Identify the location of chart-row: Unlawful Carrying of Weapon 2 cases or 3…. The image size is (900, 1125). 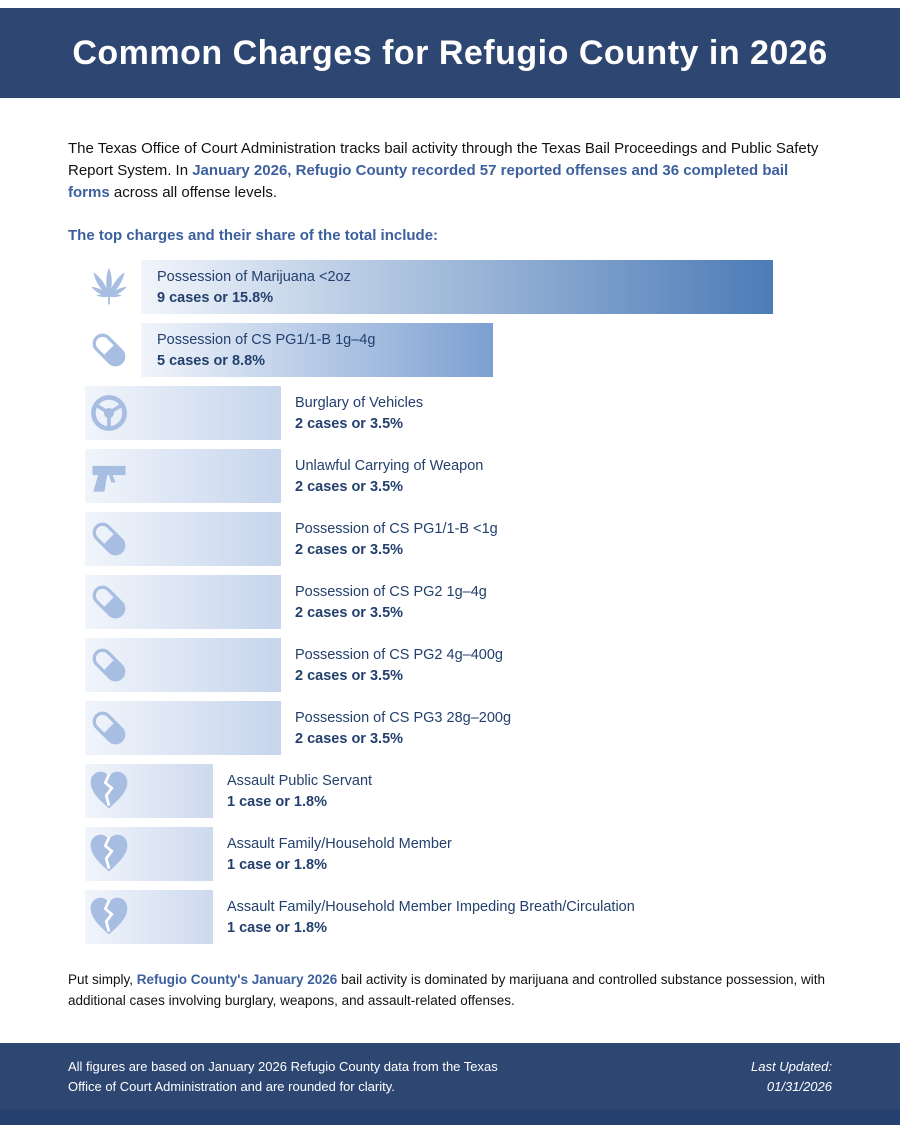
(458, 476).